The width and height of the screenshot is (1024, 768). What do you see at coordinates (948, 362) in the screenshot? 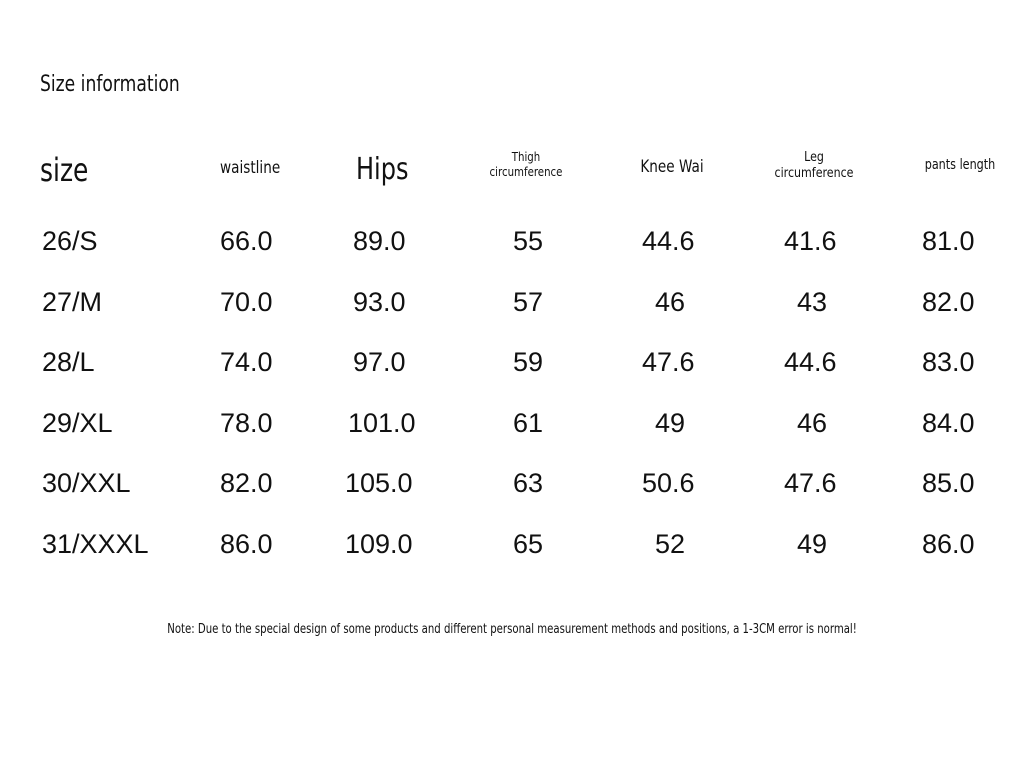
I see `cell-pants: 83.0` at bounding box center [948, 362].